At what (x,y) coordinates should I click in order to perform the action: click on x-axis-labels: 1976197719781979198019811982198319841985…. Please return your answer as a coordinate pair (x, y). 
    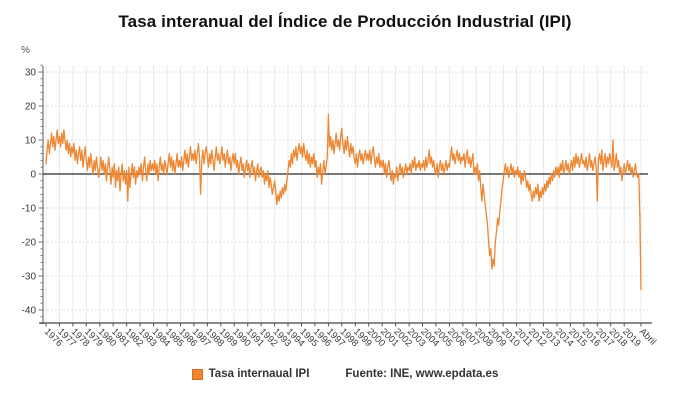
    Looking at the image, I should click on (350, 337).